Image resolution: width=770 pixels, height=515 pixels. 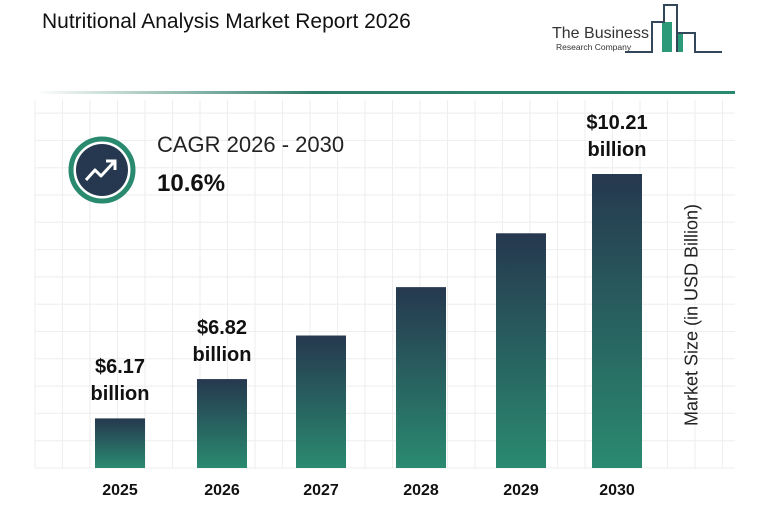 What do you see at coordinates (226, 21) in the screenshot?
I see `page-title: Nutritional Analysis Market Report 2026` at bounding box center [226, 21].